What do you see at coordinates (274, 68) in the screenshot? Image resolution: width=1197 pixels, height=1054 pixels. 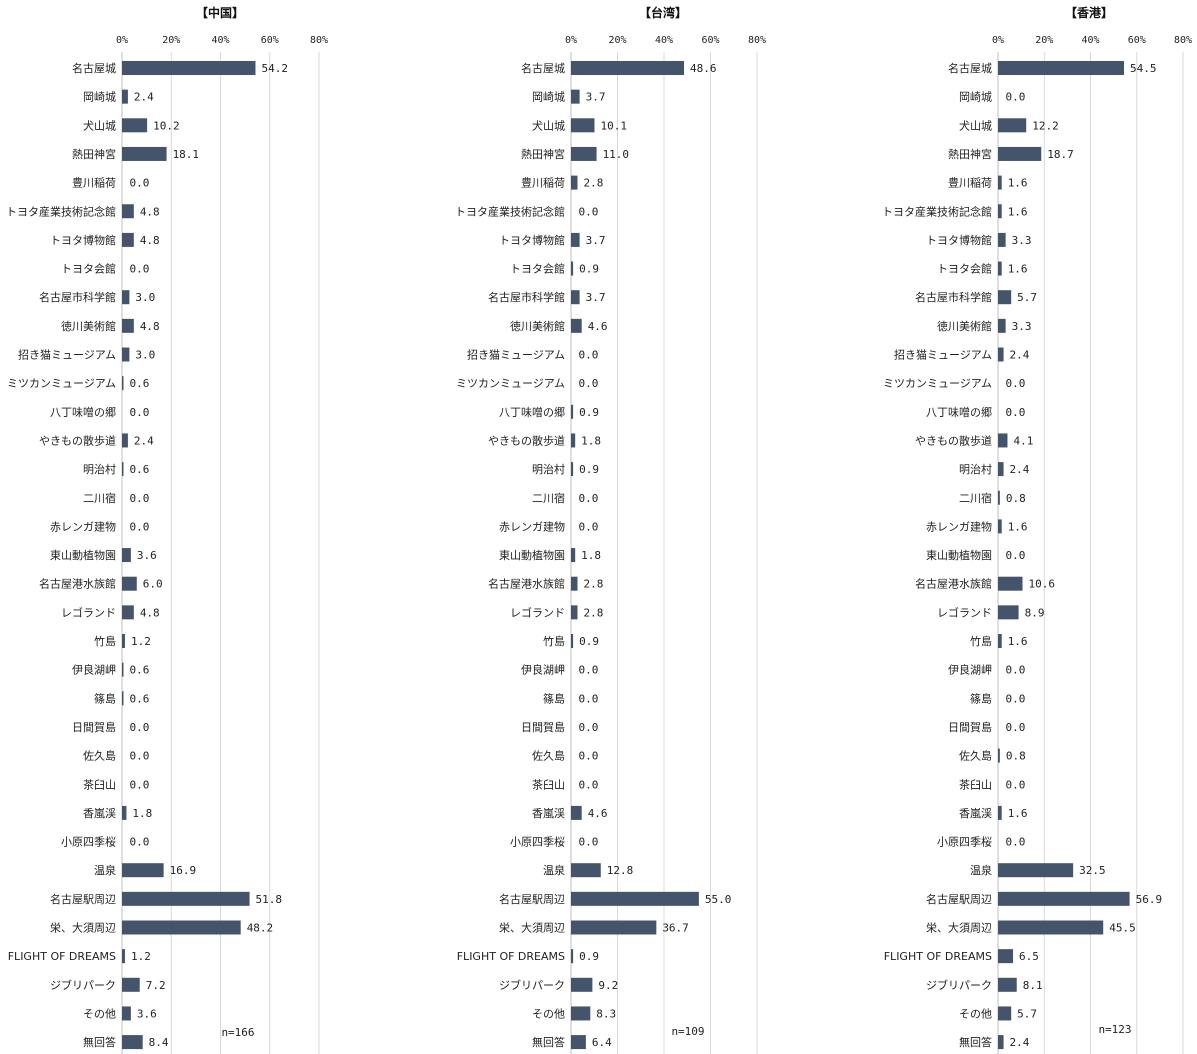 I see `data-label: 54.2` at bounding box center [274, 68].